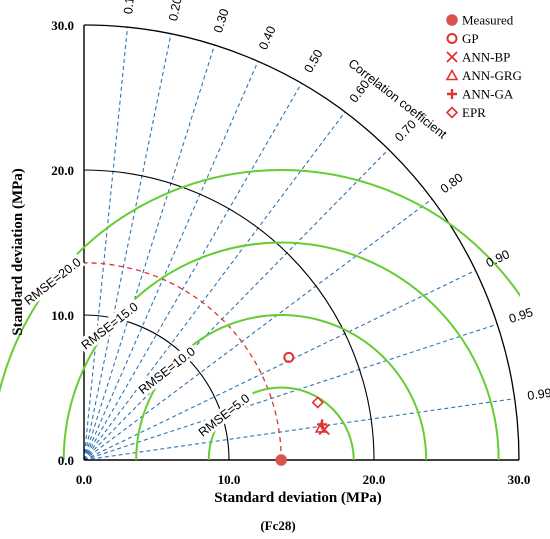 The image size is (550, 539). I want to click on x-tick-label: 0.0, so click(84, 479).